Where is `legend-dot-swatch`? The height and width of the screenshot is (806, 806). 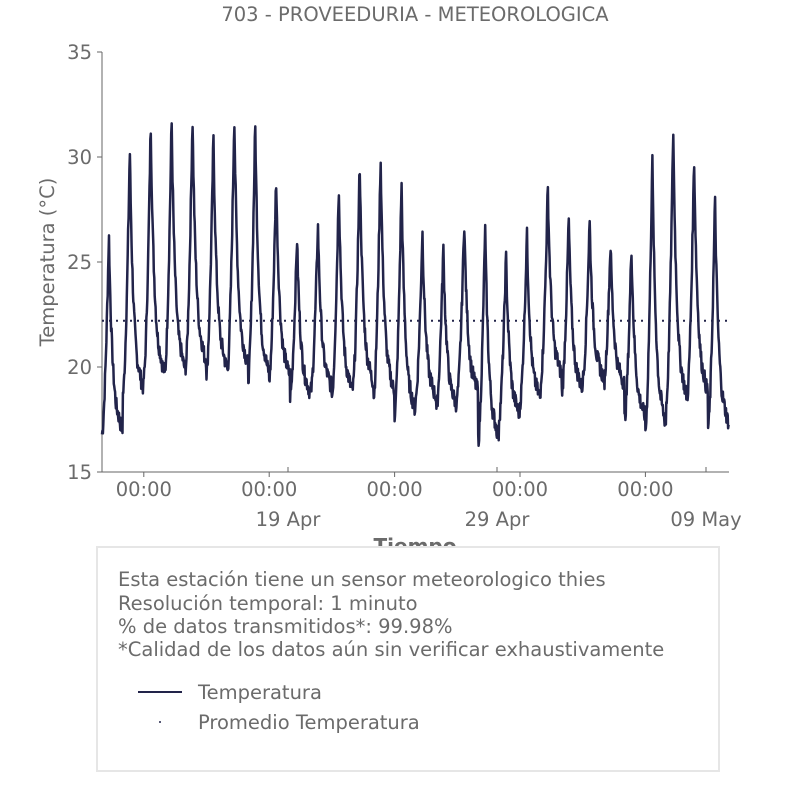 legend-dot-swatch is located at coordinates (160, 722).